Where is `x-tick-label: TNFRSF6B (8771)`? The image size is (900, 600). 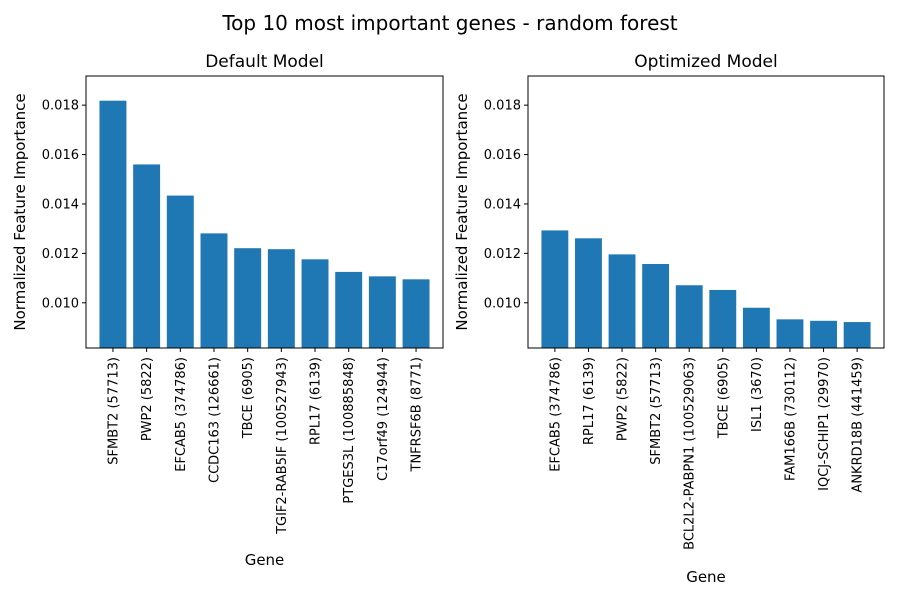 x-tick-label: TNFRSF6B (8771) is located at coordinates (417, 414).